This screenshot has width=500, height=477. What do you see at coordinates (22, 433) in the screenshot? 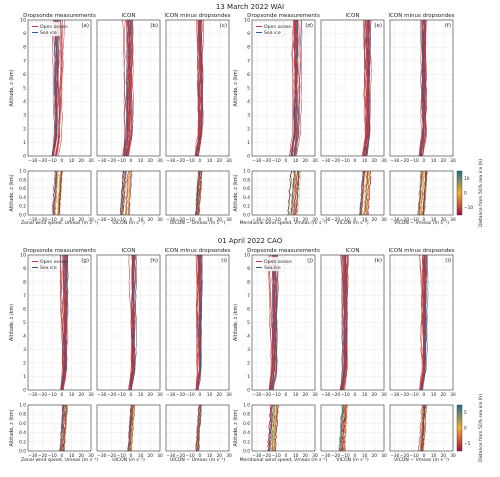
I see `y-tick-label: 0.4` at bounding box center [22, 433].